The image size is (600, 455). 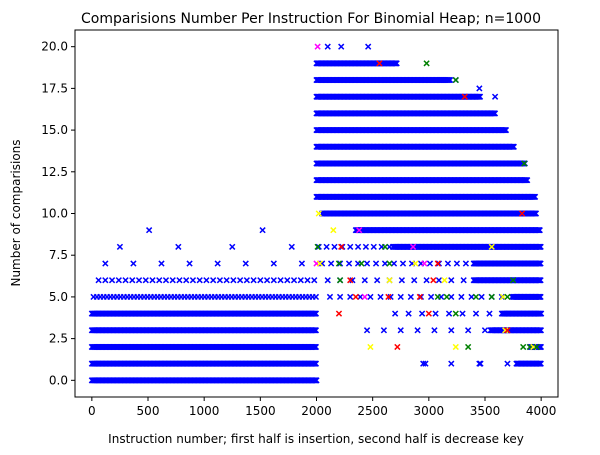 What do you see at coordinates (92, 411) in the screenshot?
I see `x-tick-label: 0` at bounding box center [92, 411].